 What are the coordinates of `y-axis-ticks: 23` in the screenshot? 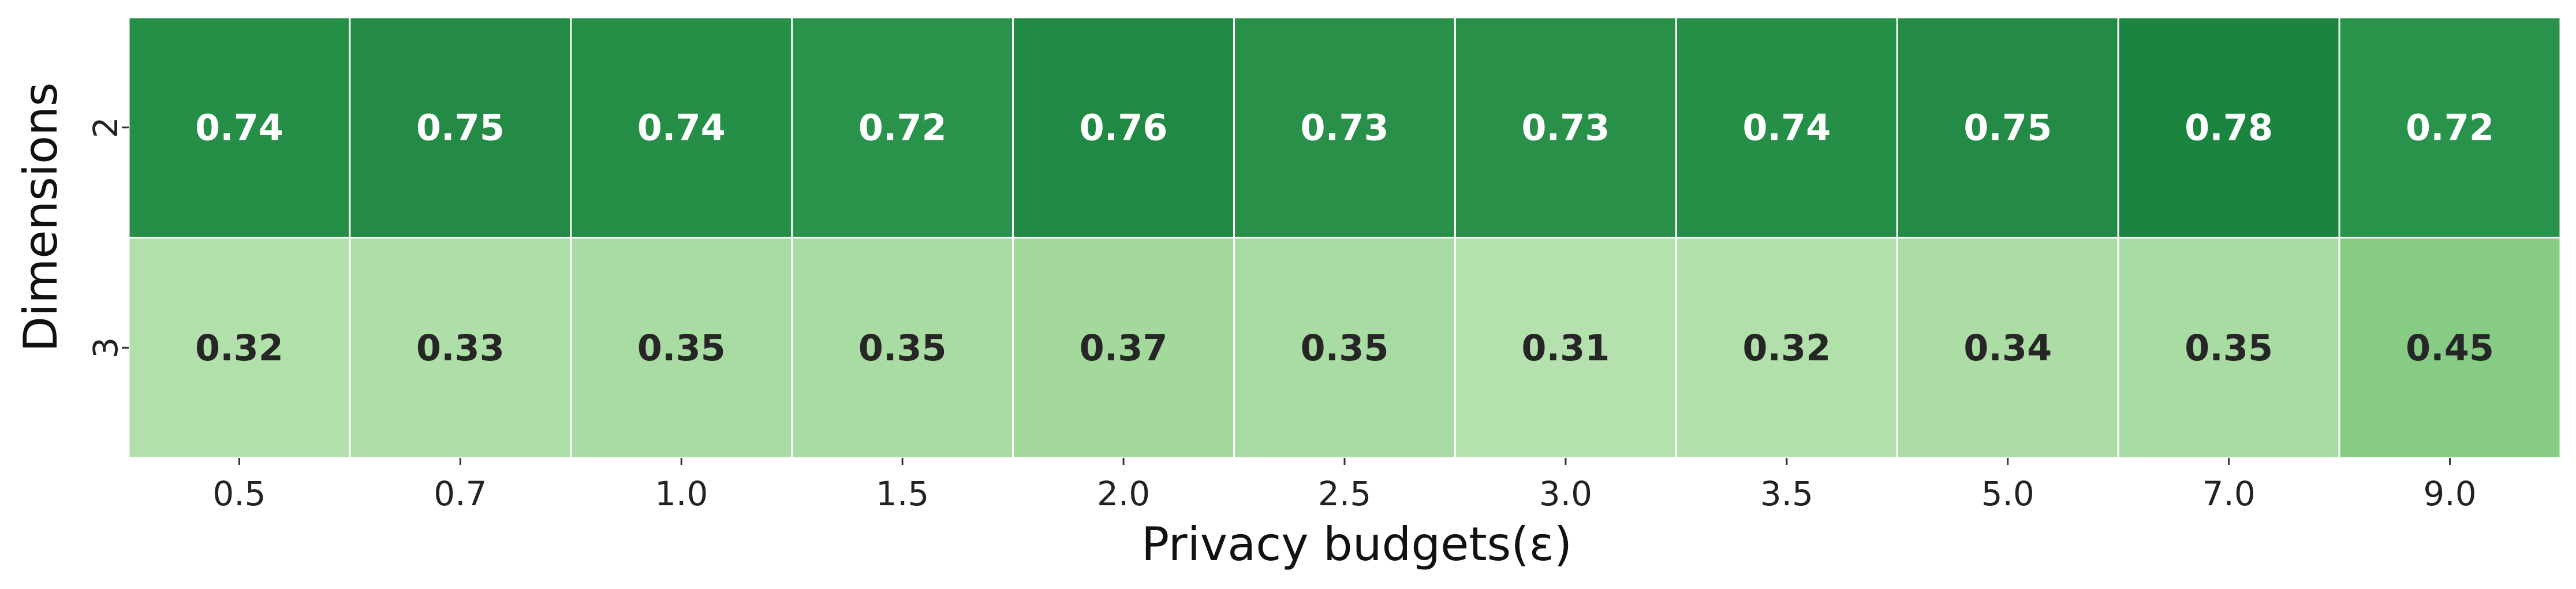 It's located at (107, 238).